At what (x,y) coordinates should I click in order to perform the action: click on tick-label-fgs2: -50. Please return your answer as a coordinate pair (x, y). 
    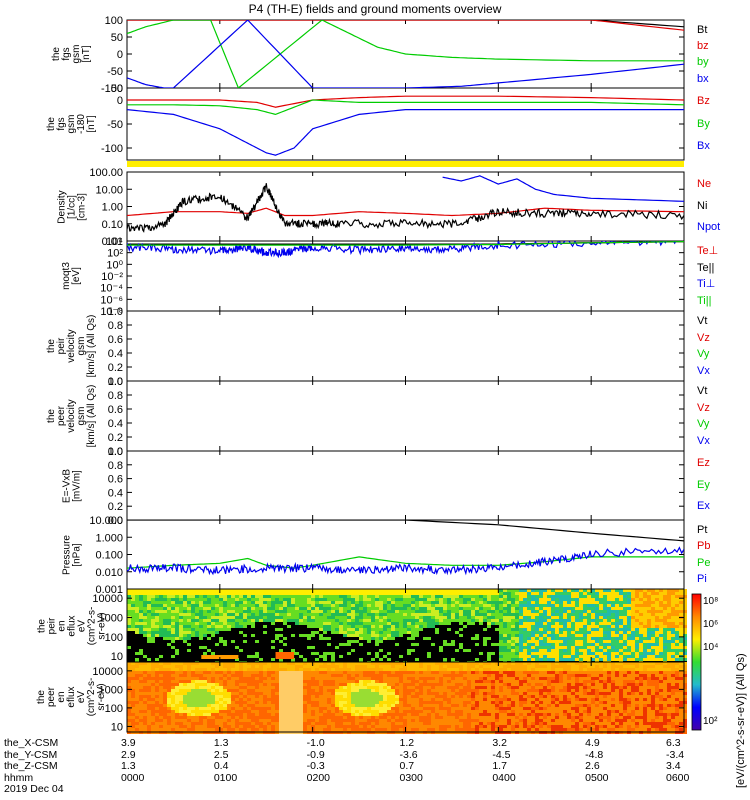
    Looking at the image, I should click on (115, 125).